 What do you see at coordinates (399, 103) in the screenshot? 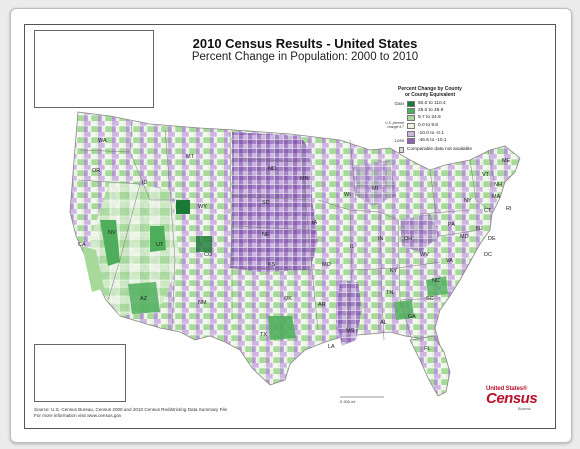
I see `legend-gain-label: Gain` at bounding box center [399, 103].